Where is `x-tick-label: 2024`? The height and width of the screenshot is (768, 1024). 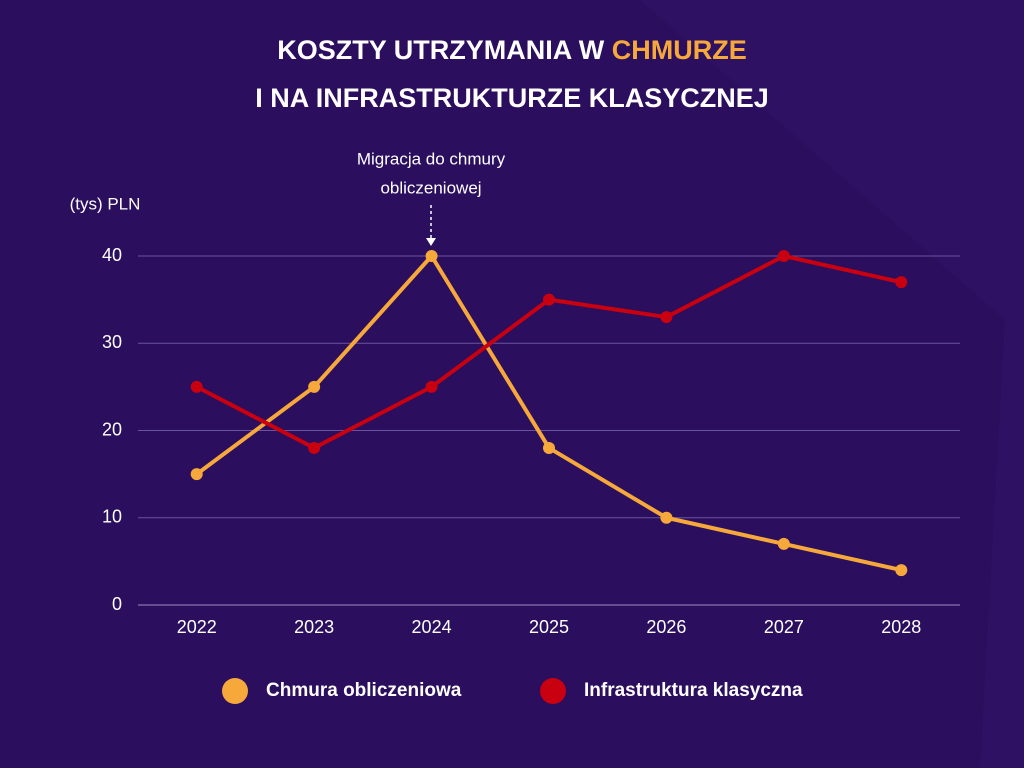
x-tick-label: 2024 is located at coordinates (432, 627).